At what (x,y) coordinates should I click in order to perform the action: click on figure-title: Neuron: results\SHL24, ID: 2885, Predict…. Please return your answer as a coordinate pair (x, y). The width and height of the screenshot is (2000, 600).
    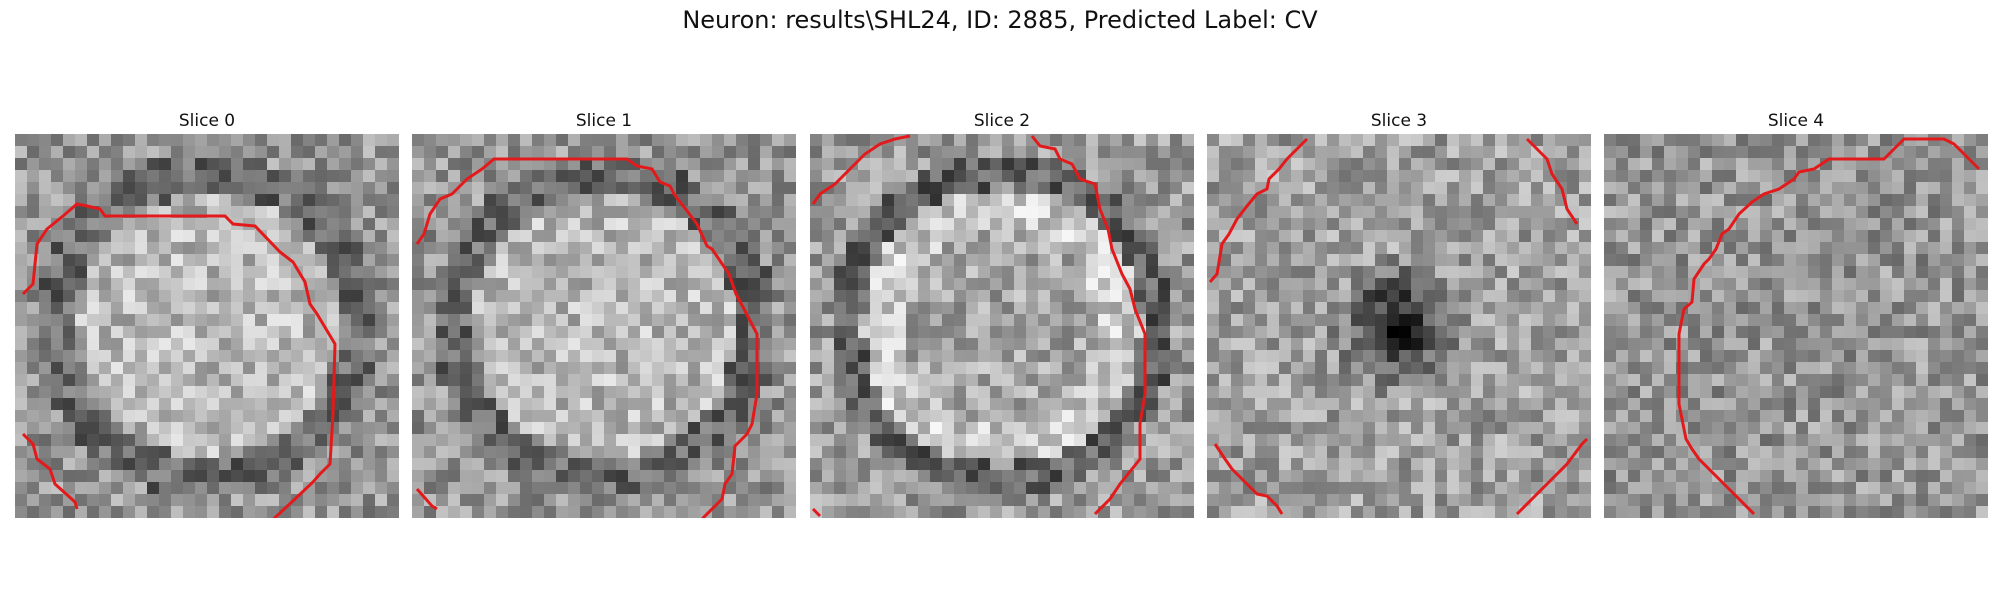
    Looking at the image, I should click on (1000, 20).